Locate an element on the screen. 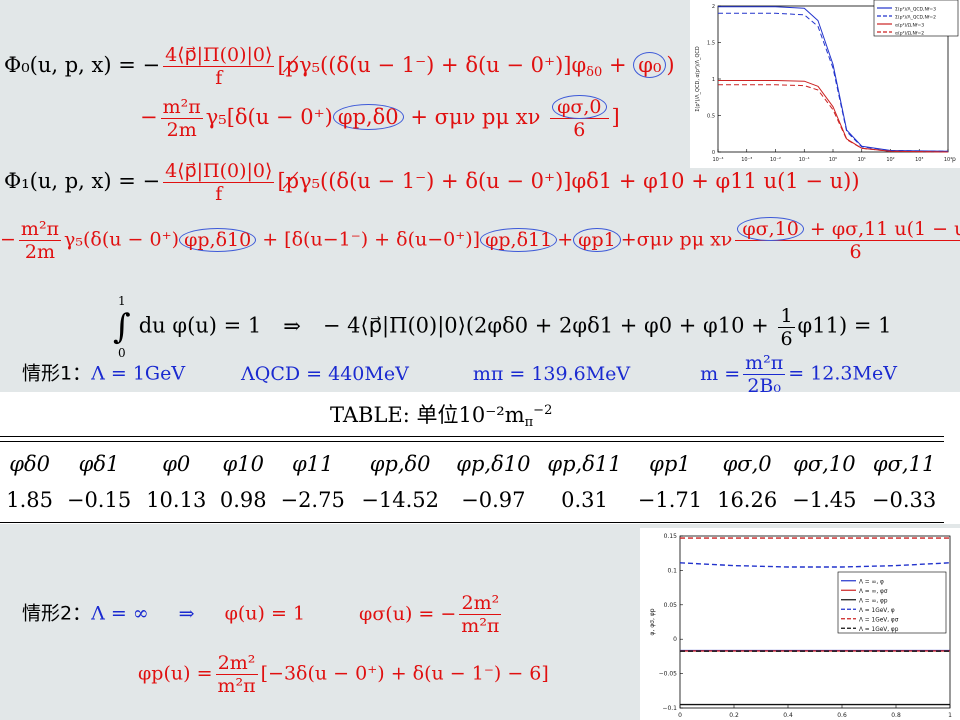  case1-m-frac-den: 2B₀ is located at coordinates (764, 386).